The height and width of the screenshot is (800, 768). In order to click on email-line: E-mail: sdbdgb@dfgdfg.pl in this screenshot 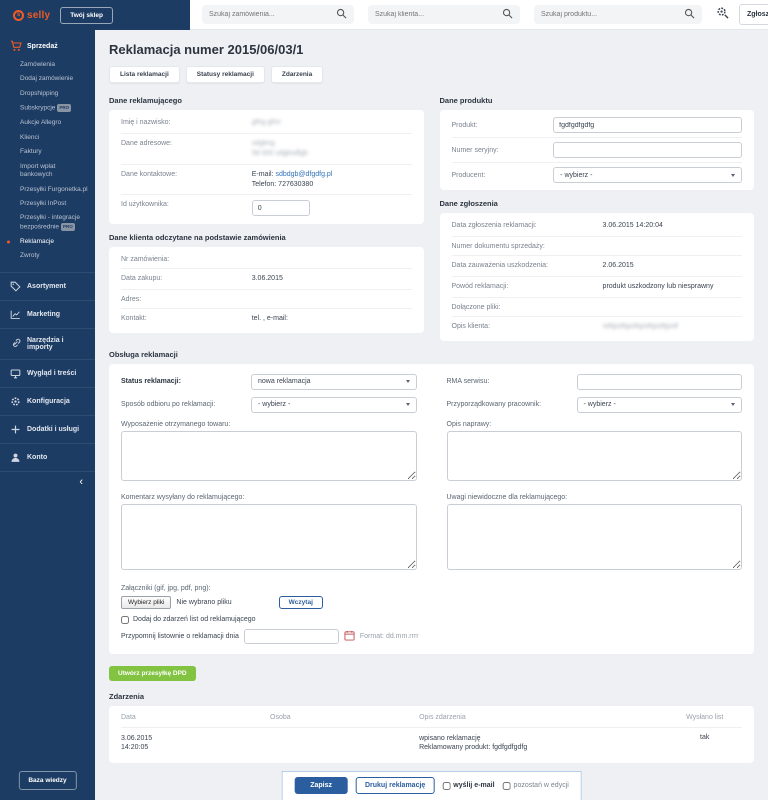, I will do `click(332, 175)`.